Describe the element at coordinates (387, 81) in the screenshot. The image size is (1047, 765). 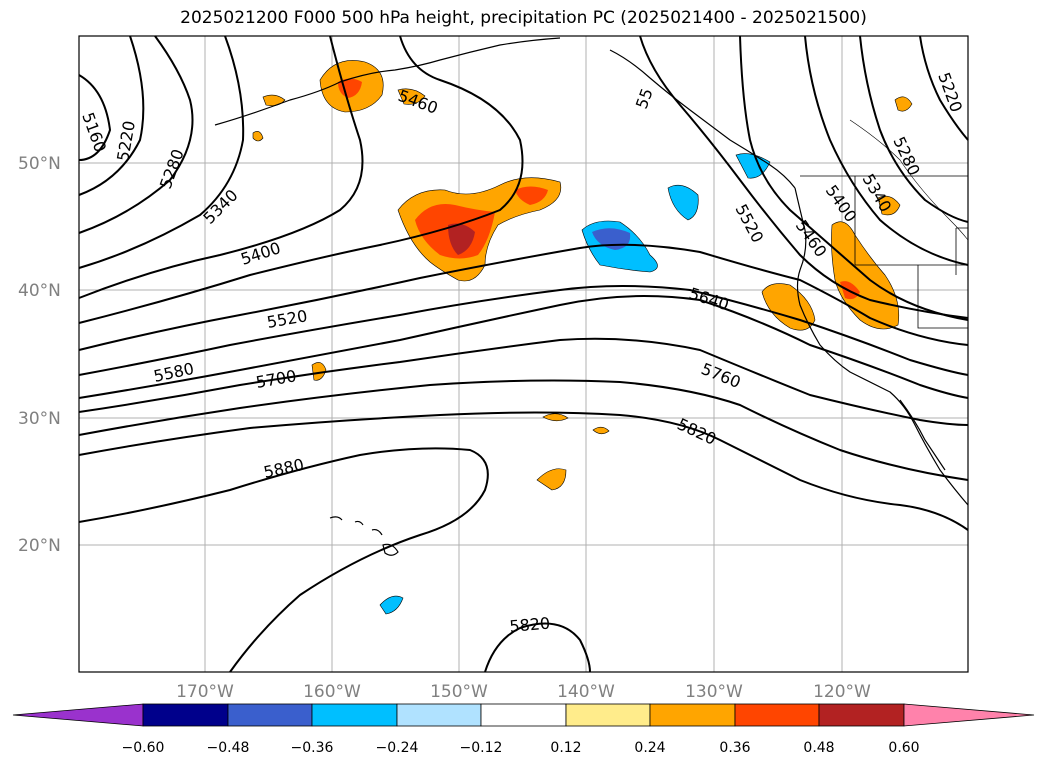
I see `alaska-aleutian-coast` at that location.